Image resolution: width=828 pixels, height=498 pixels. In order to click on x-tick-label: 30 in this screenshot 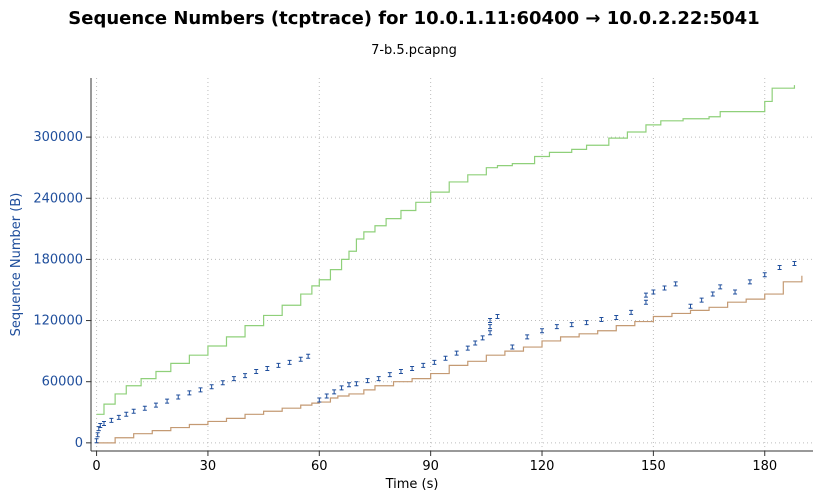, I will do `click(208, 466)`.